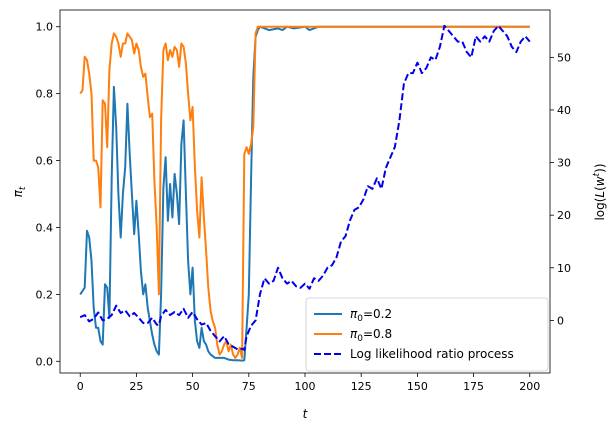 The image size is (616, 432). Describe the element at coordinates (560, 320) in the screenshot. I see `y-right-tick-label: 0` at that location.